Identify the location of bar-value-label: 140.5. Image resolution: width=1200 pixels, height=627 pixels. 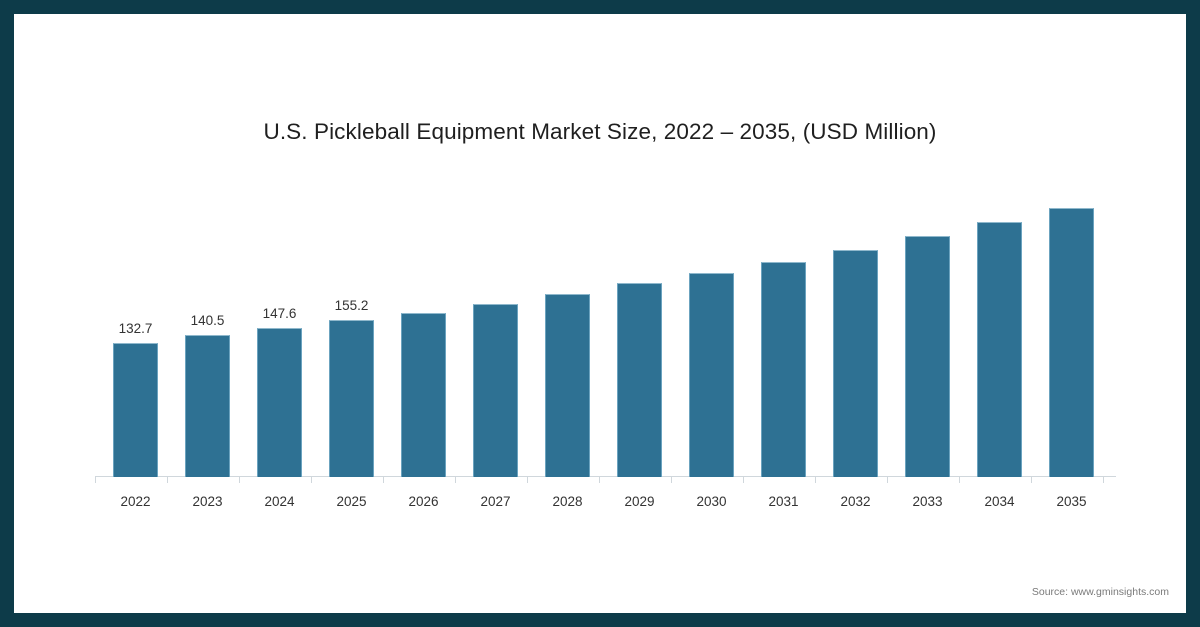
(207, 321).